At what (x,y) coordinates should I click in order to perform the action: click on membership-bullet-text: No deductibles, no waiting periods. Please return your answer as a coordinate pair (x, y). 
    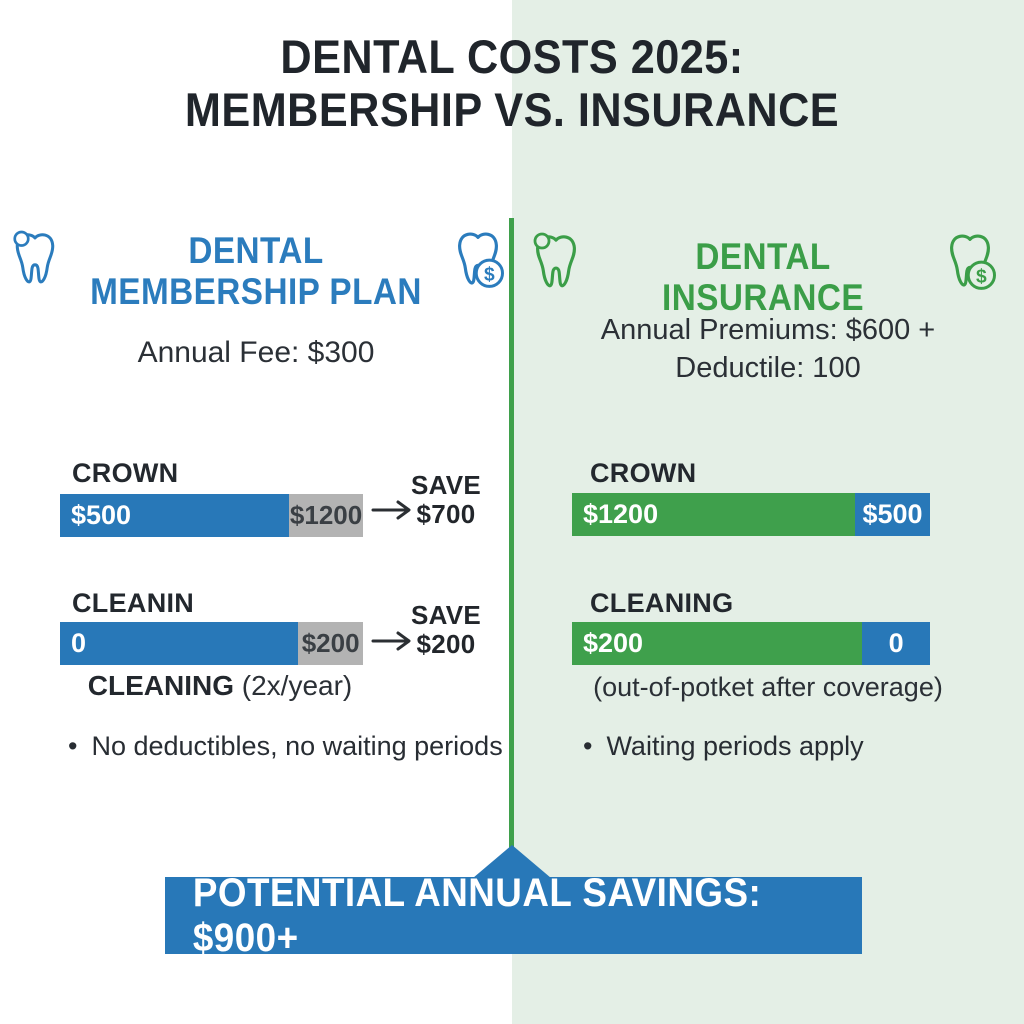
    Looking at the image, I should click on (297, 746).